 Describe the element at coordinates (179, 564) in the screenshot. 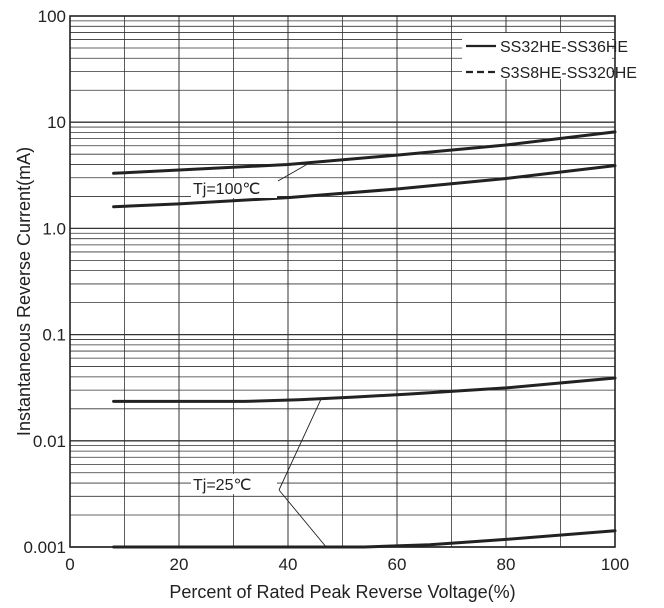

I see `x-tick-label: 20` at that location.